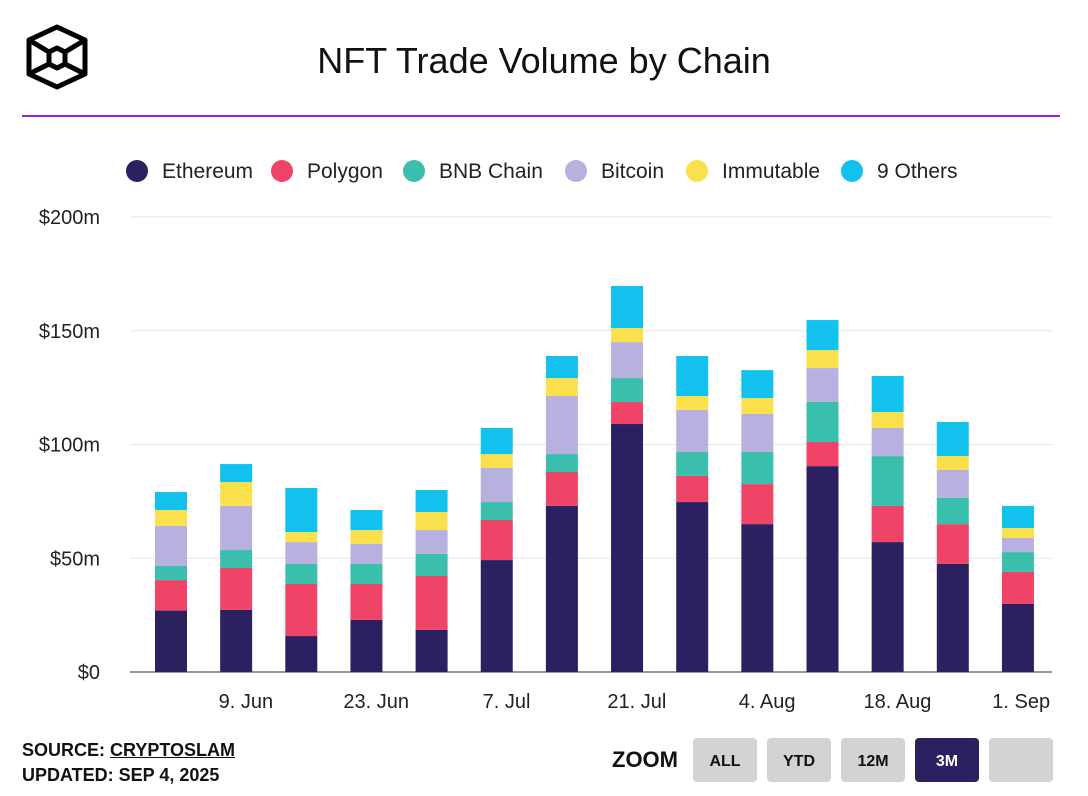  What do you see at coordinates (128, 763) in the screenshot?
I see `source-info: SOURCE: CRYPTOSLAM UPDATED: SEP 4, 2025` at bounding box center [128, 763].